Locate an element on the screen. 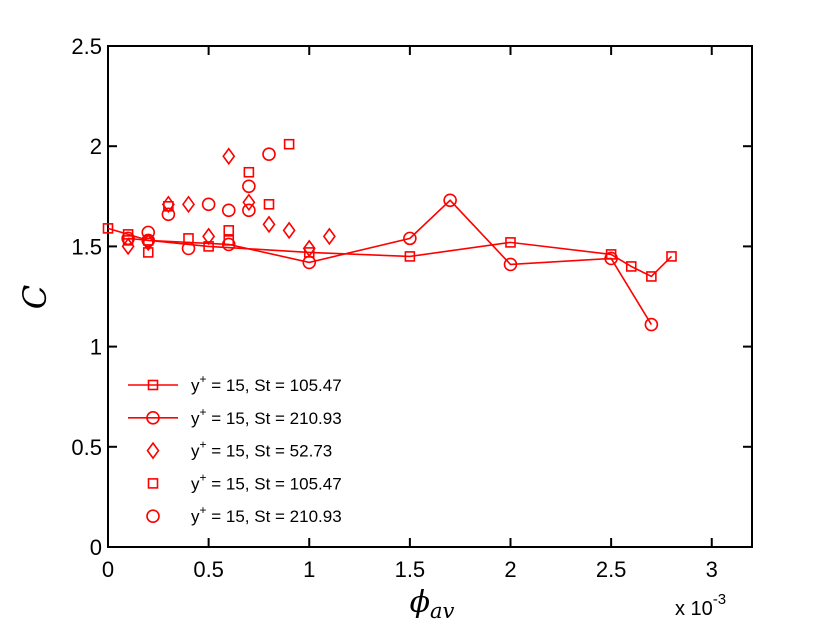 The image size is (830, 625). x-axis-label-sub: av is located at coordinates (442, 611).